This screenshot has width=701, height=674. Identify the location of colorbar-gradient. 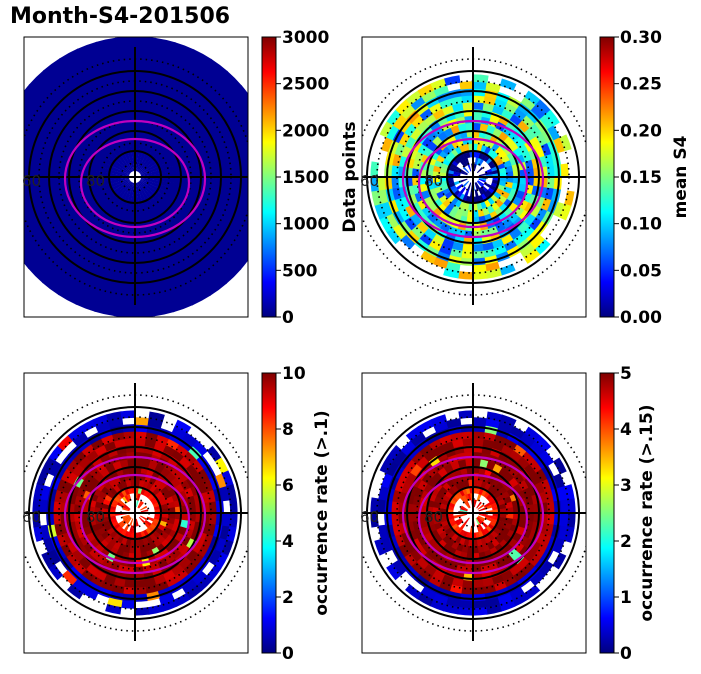
(269, 177).